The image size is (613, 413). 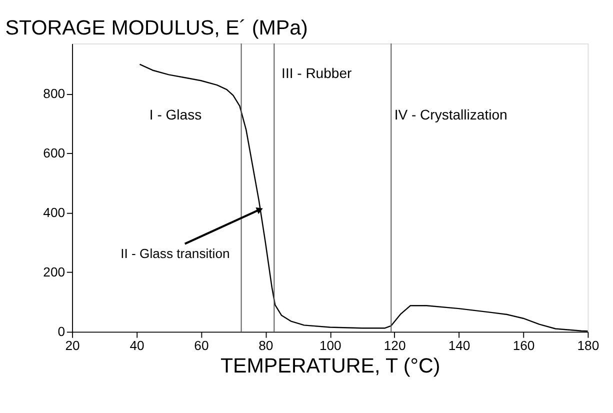 I want to click on x-tick-label: 180, so click(x=588, y=345).